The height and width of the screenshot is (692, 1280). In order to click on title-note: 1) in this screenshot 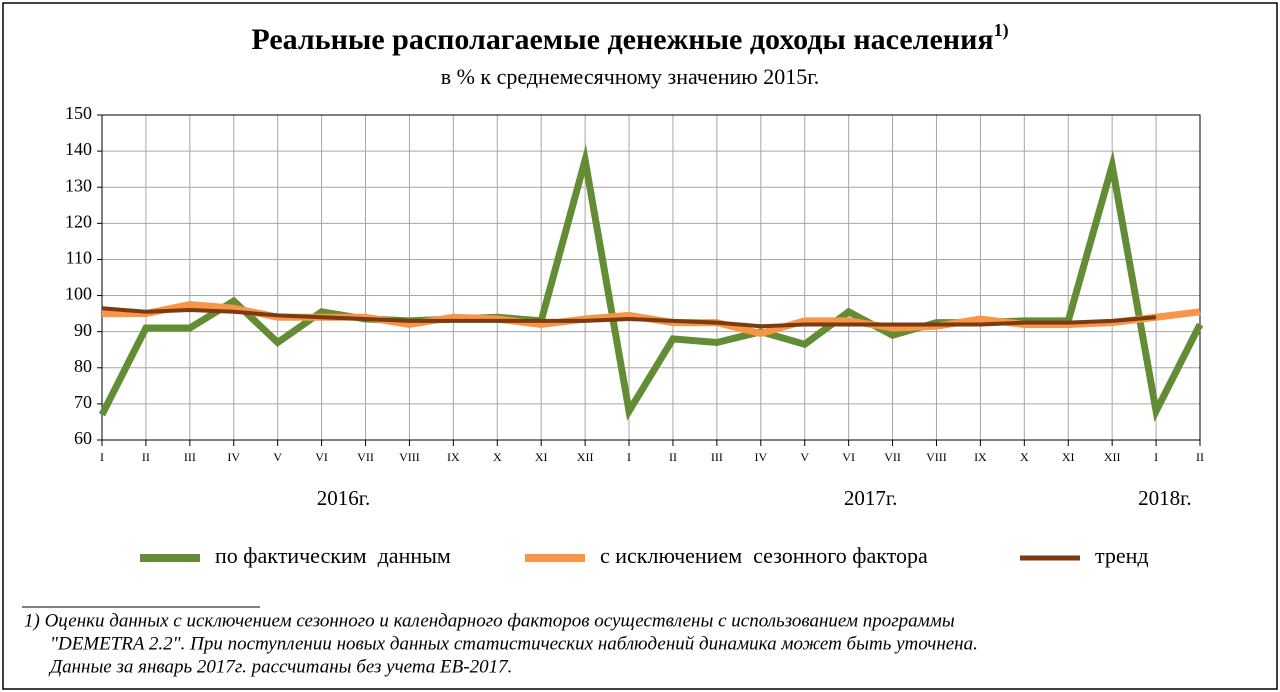, I will do `click(1001, 30)`.